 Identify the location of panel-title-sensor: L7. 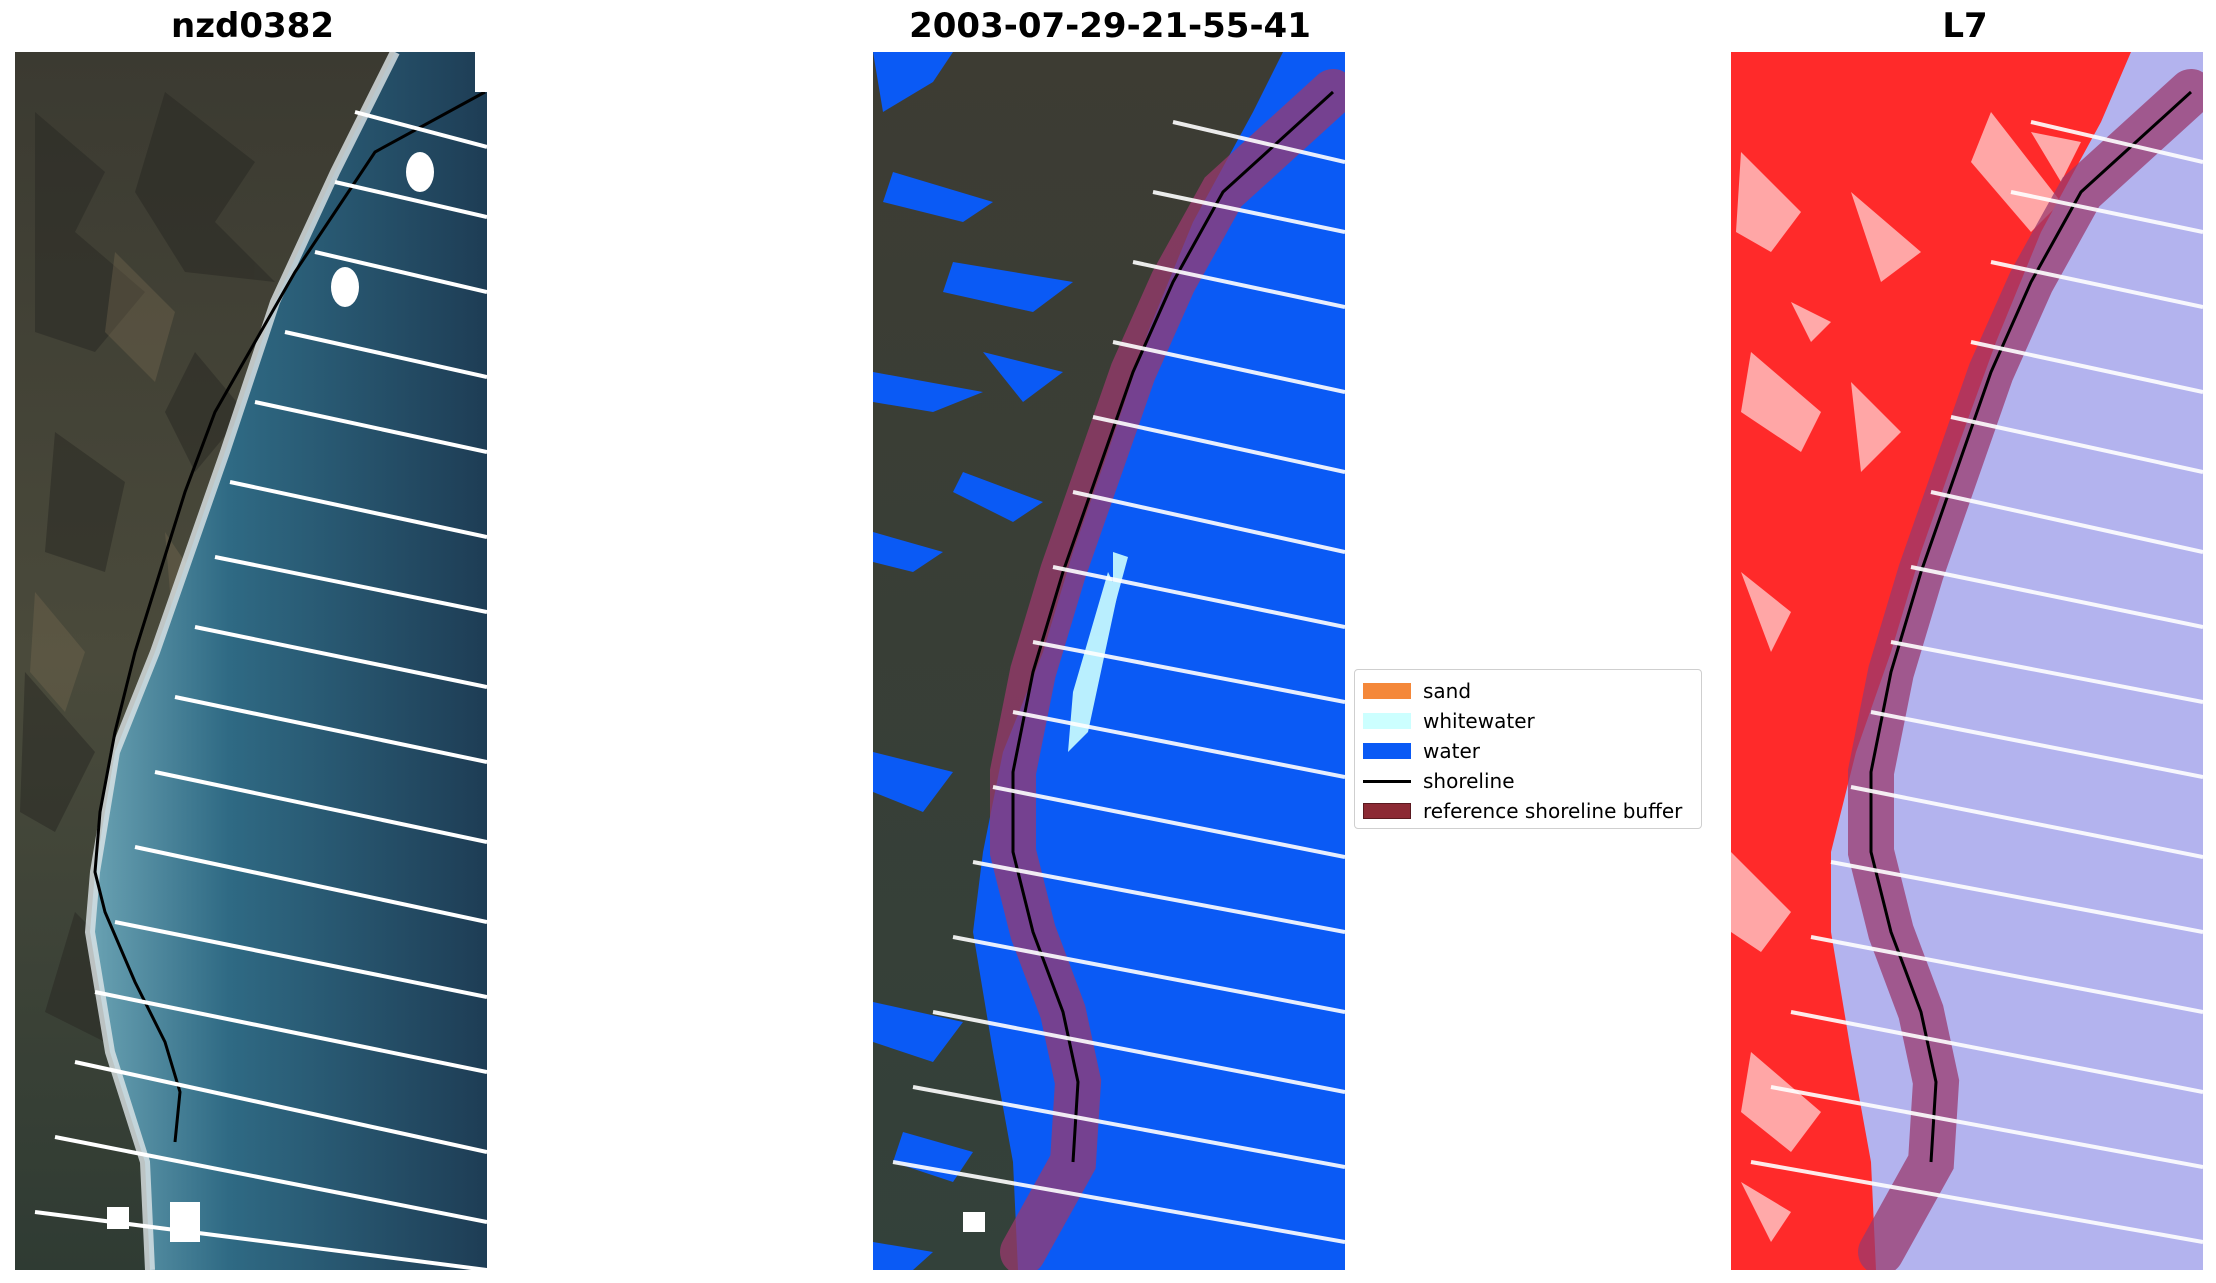
(1965, 26).